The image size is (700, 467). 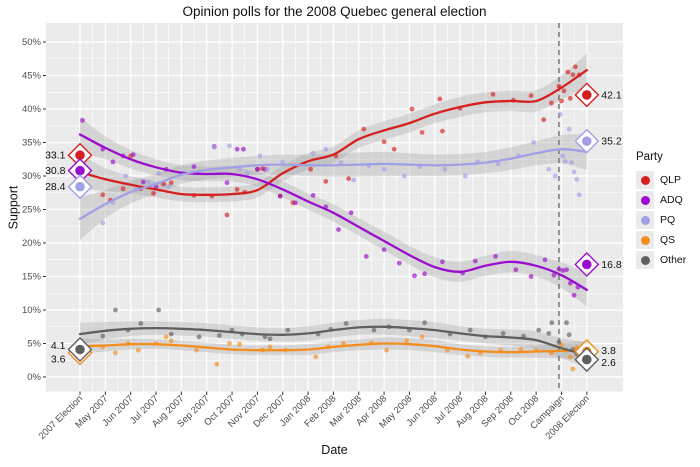 What do you see at coordinates (80, 350) in the screenshot?
I see `result-2007-Other` at bounding box center [80, 350].